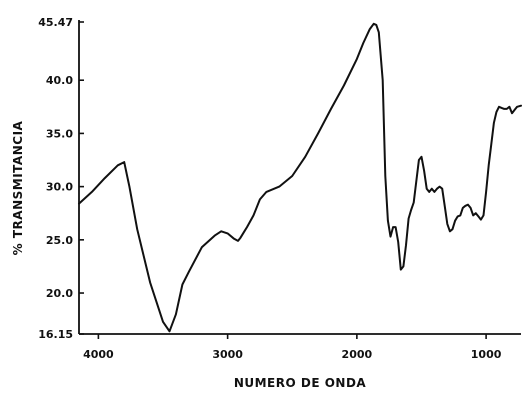 The height and width of the screenshot is (394, 523). I want to click on y-axis-title: % TRANSMITANCIA, so click(18, 187).